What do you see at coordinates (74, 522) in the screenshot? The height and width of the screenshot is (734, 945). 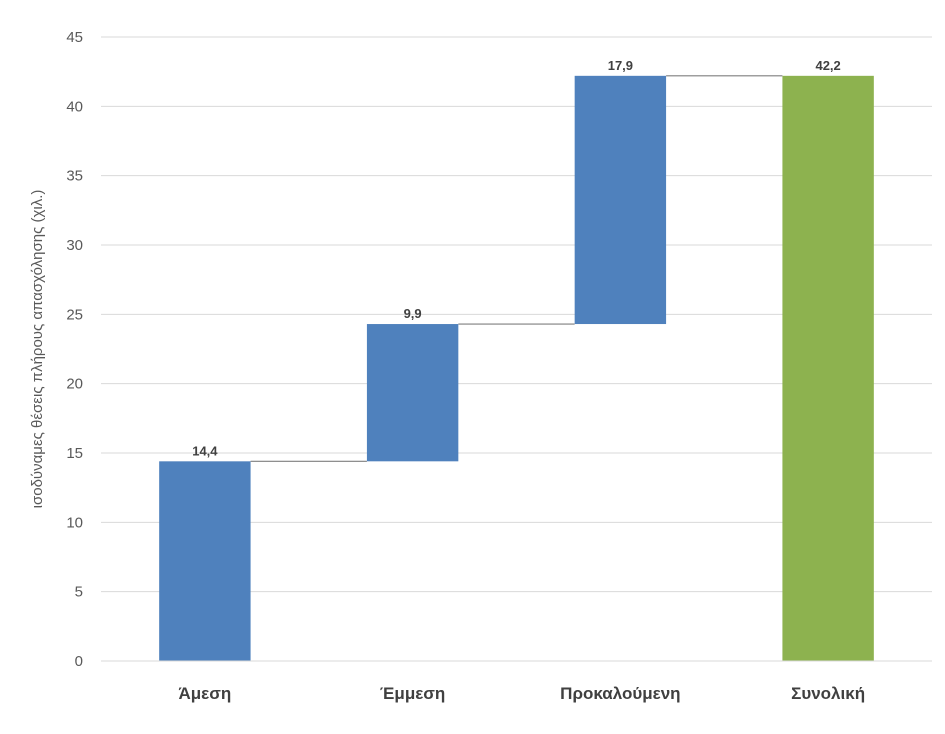 I see `y-tick-label: 10` at bounding box center [74, 522].